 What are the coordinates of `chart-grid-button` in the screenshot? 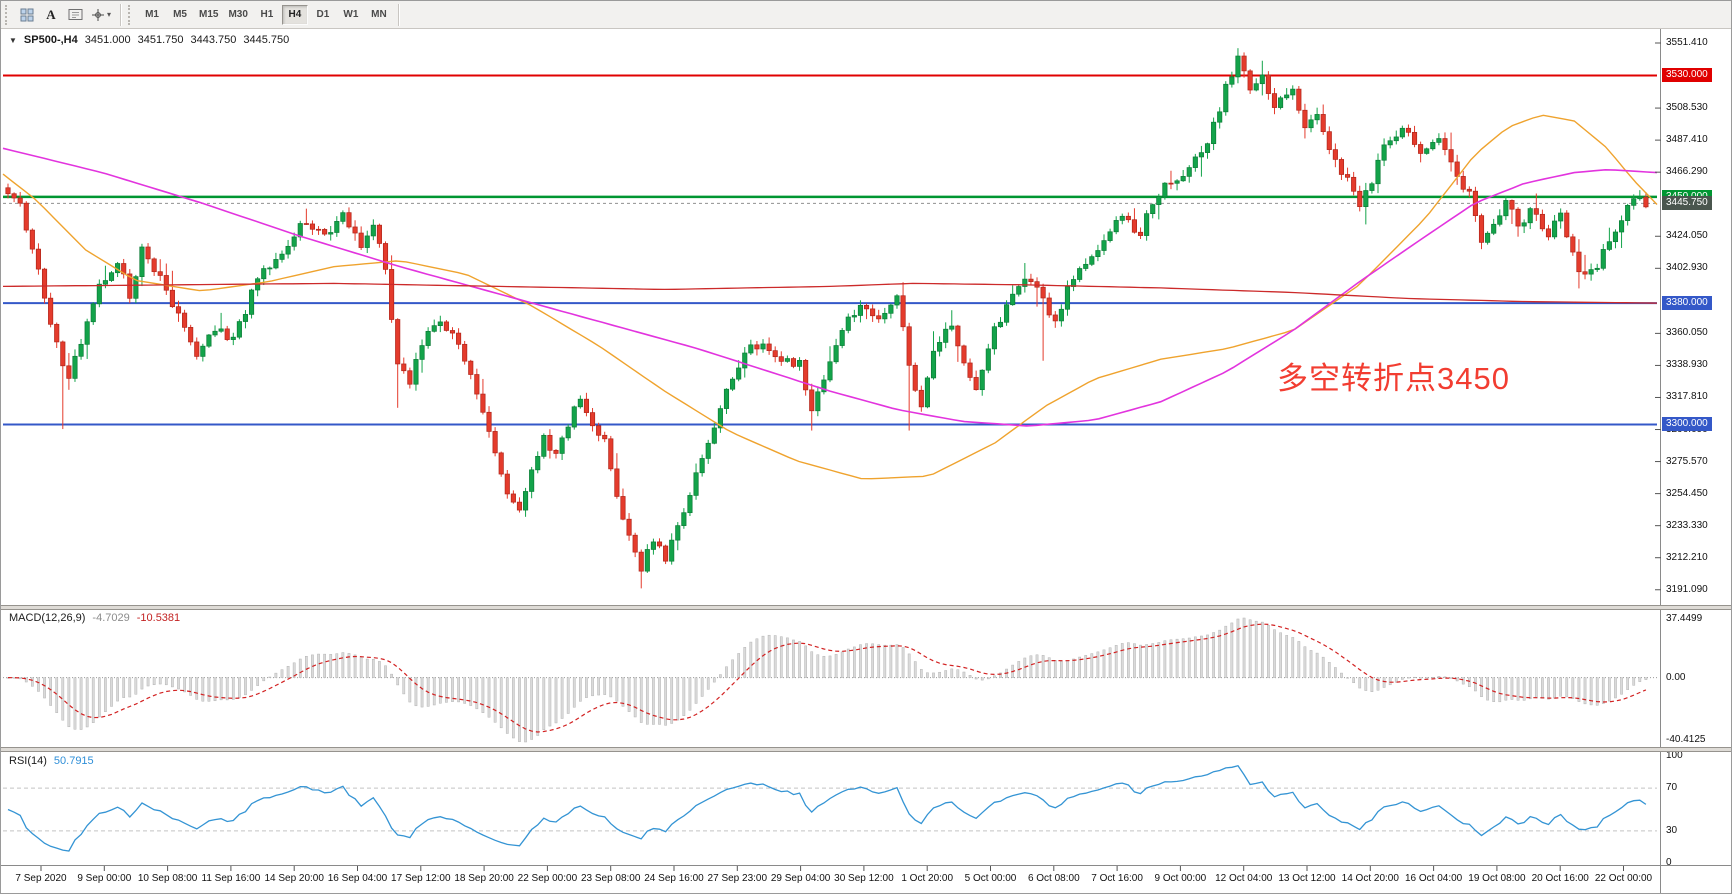 It's located at (27, 15).